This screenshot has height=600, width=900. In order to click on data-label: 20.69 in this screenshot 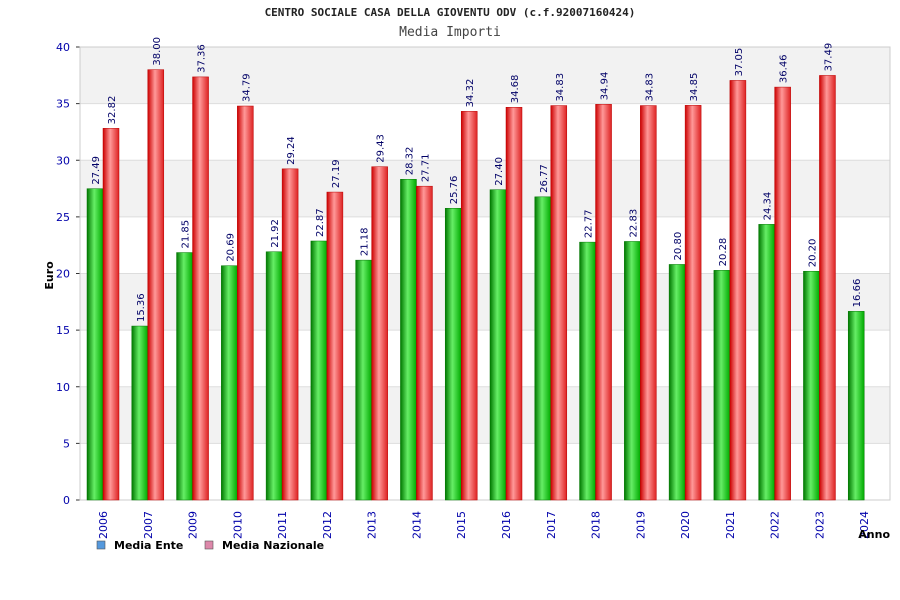, I will do `click(230, 247)`.